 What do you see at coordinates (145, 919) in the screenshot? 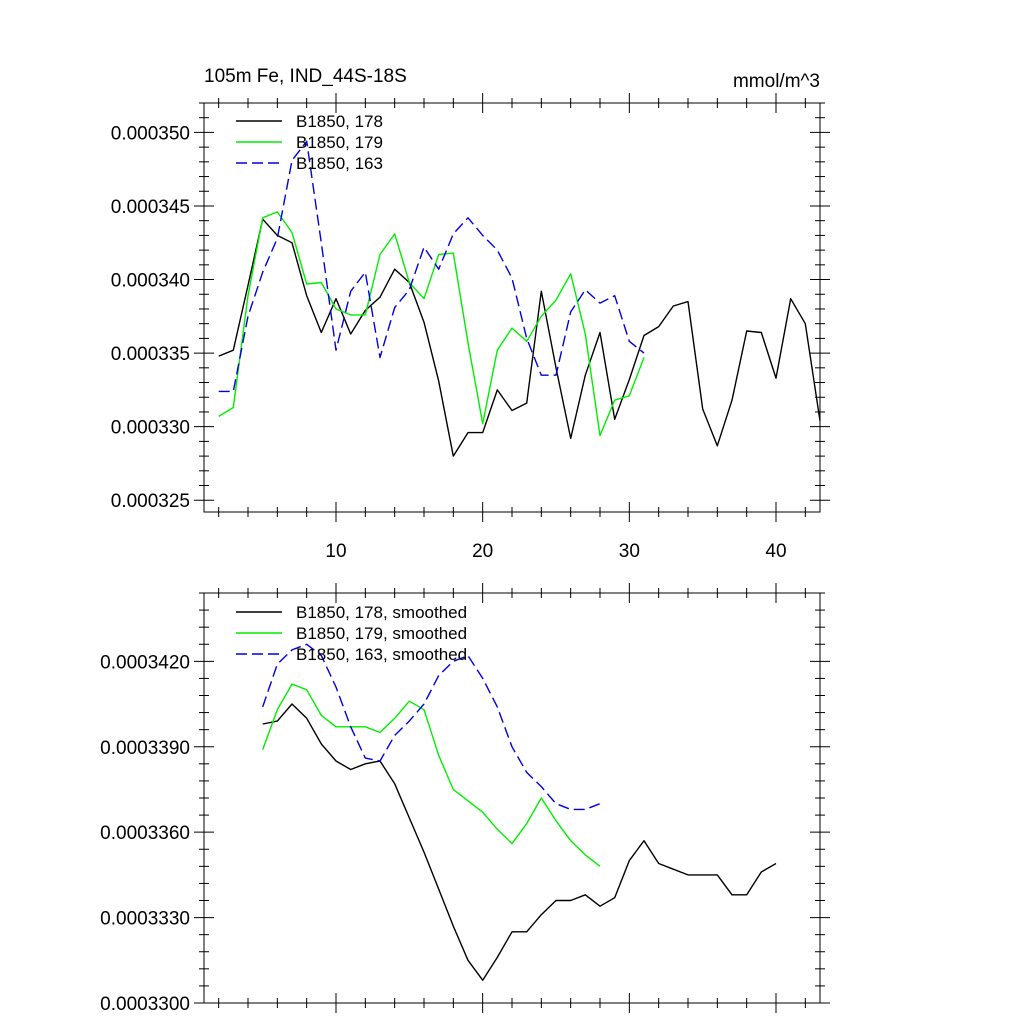
I see `y-tick-label: 0.0003330` at bounding box center [145, 919].